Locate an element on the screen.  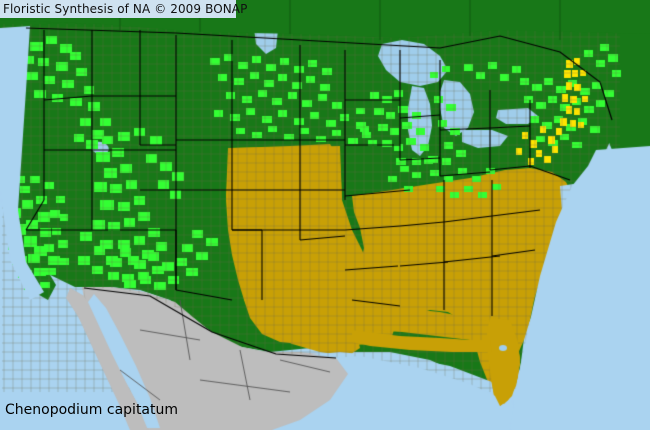
map-title-bar: Floristic Synthesis of NA © 2009 BONAP is located at coordinates (123, 9).